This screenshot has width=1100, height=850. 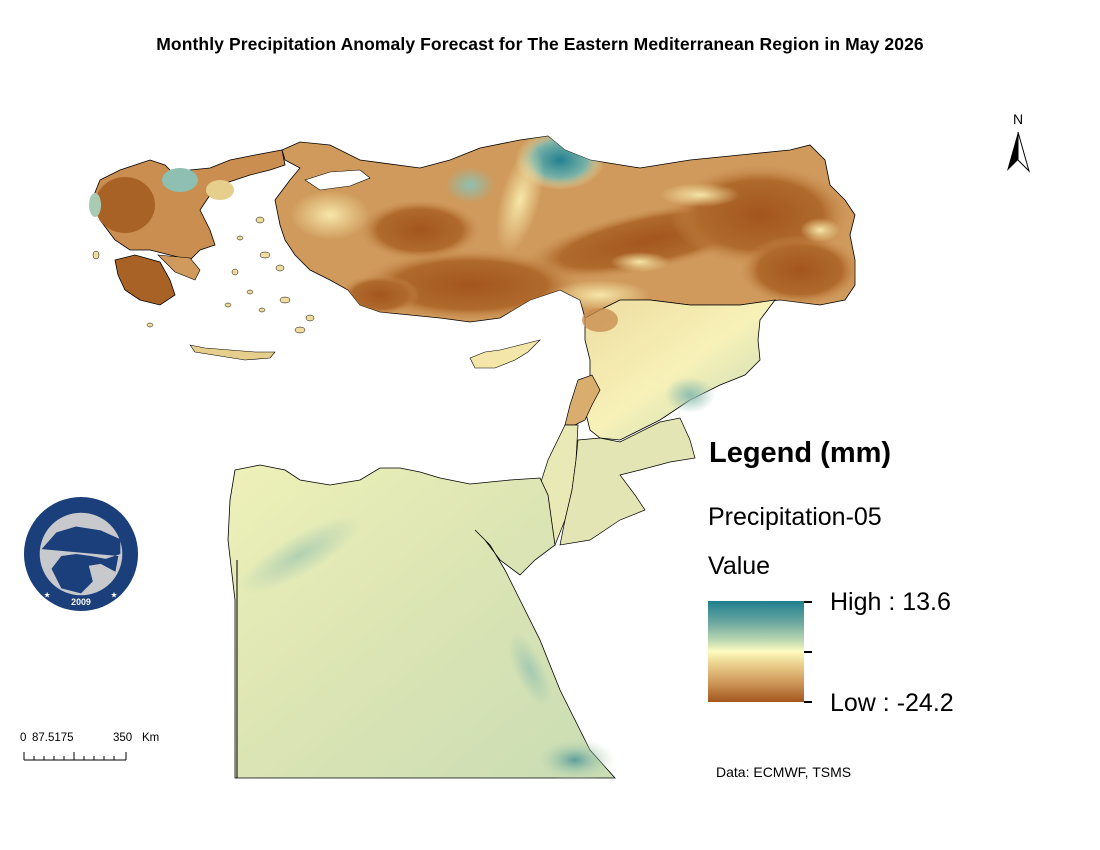 What do you see at coordinates (808, 652) in the screenshot?
I see `legend-tick-mid` at bounding box center [808, 652].